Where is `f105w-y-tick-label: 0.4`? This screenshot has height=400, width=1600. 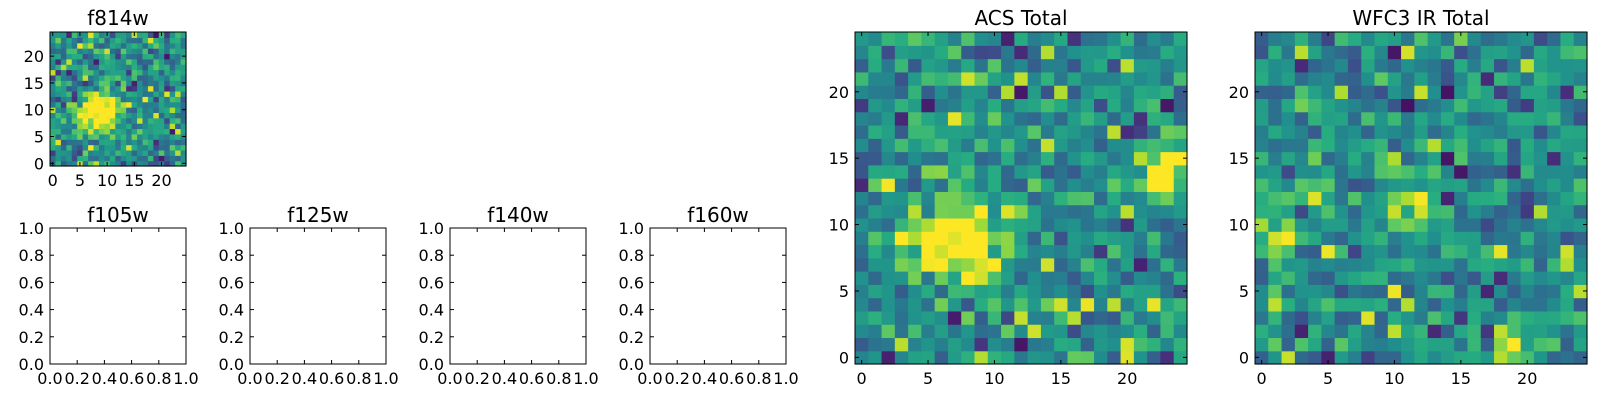
f105w-y-tick-label: 0.4 is located at coordinates (31, 310).